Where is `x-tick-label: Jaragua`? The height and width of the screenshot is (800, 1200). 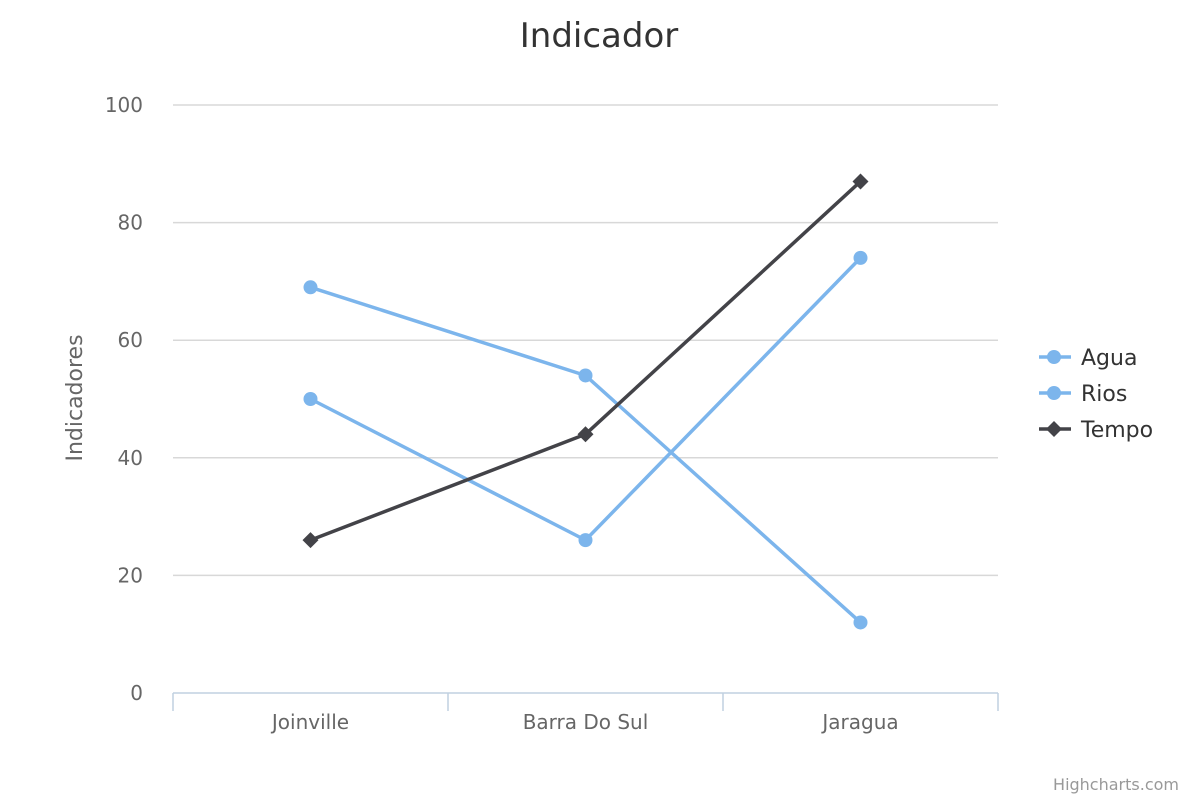 x-tick-label: Jaragua is located at coordinates (859, 722).